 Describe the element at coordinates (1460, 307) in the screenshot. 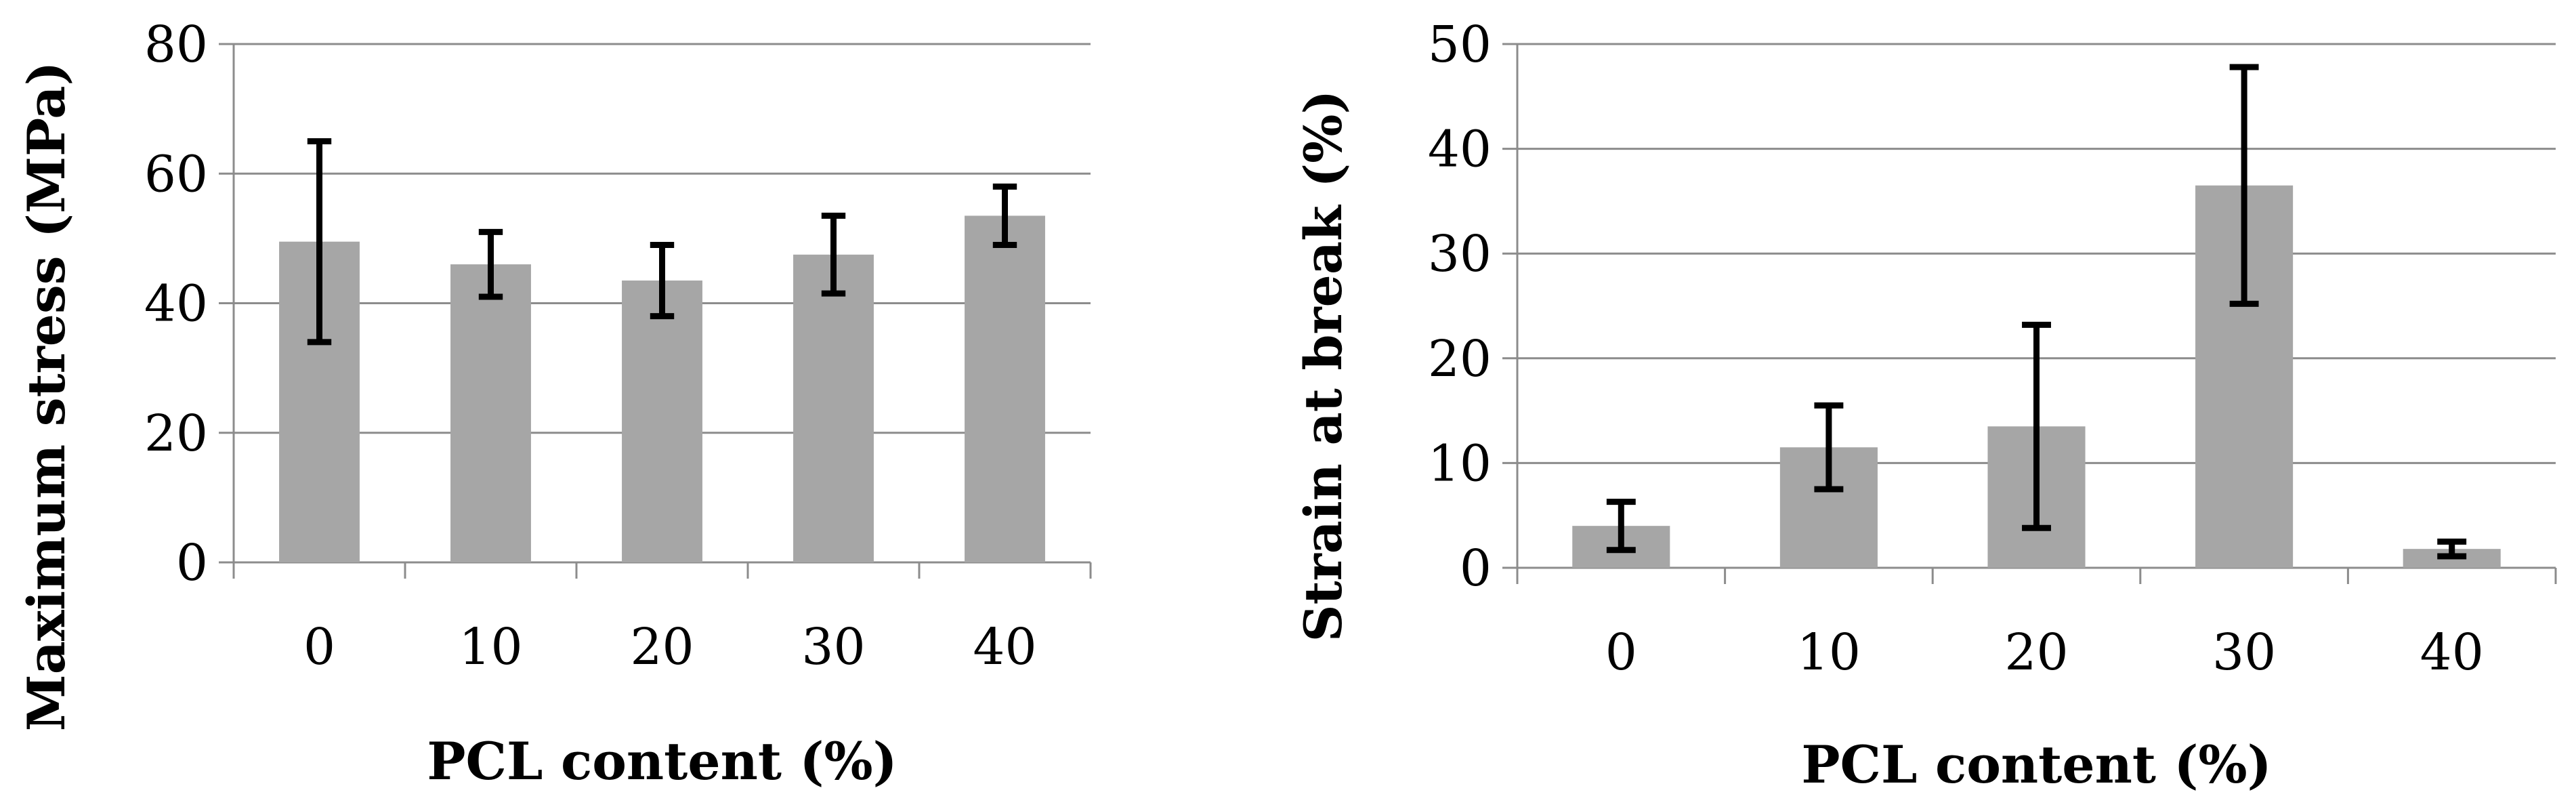

I see `strain-y-tick-labels: 0 10 20 30 40 50` at that location.